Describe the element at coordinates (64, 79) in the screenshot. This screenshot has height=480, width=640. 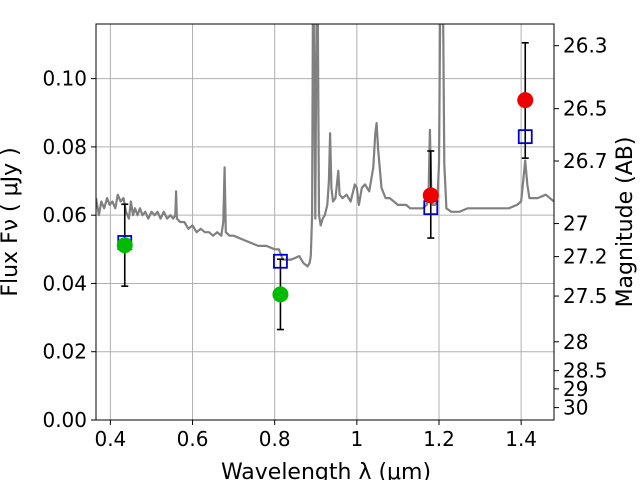
I see `y-tick-label: 0.10` at that location.